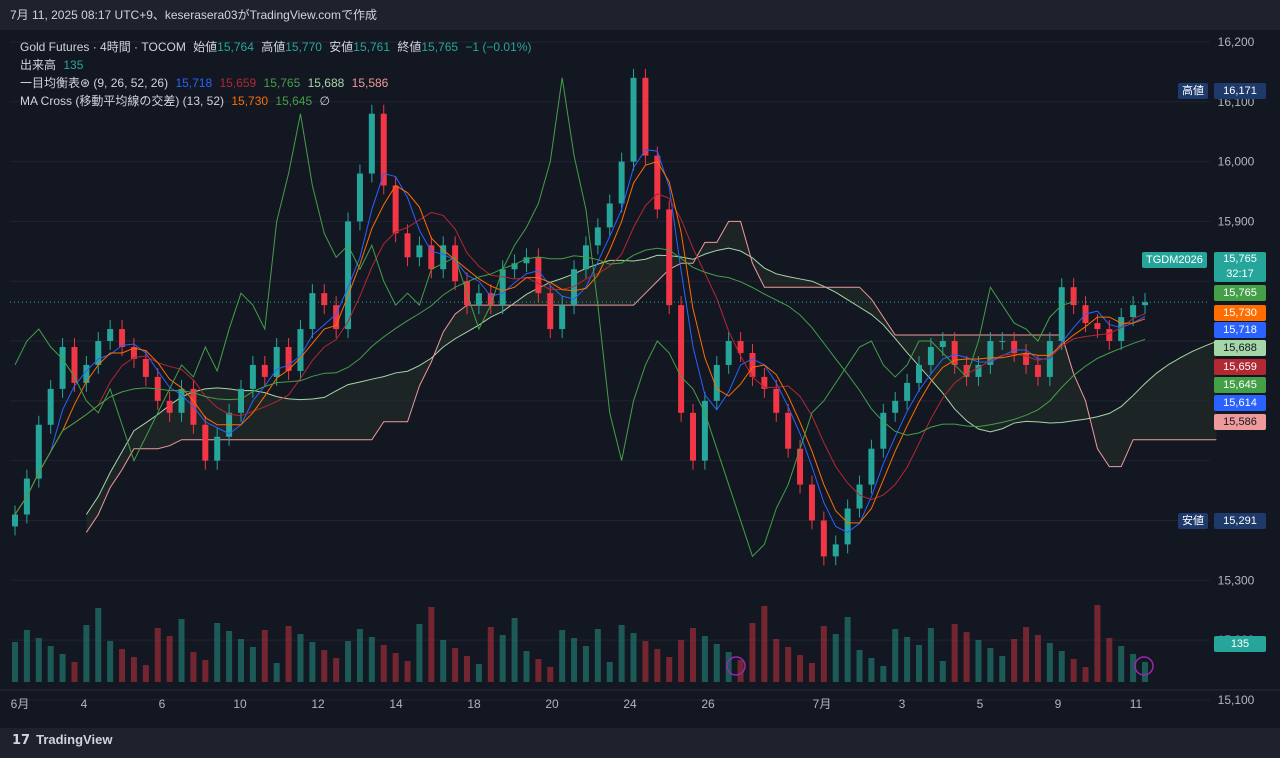 The image size is (1280, 758). What do you see at coordinates (84, 704) in the screenshot?
I see `time-axis-label: 4` at bounding box center [84, 704].